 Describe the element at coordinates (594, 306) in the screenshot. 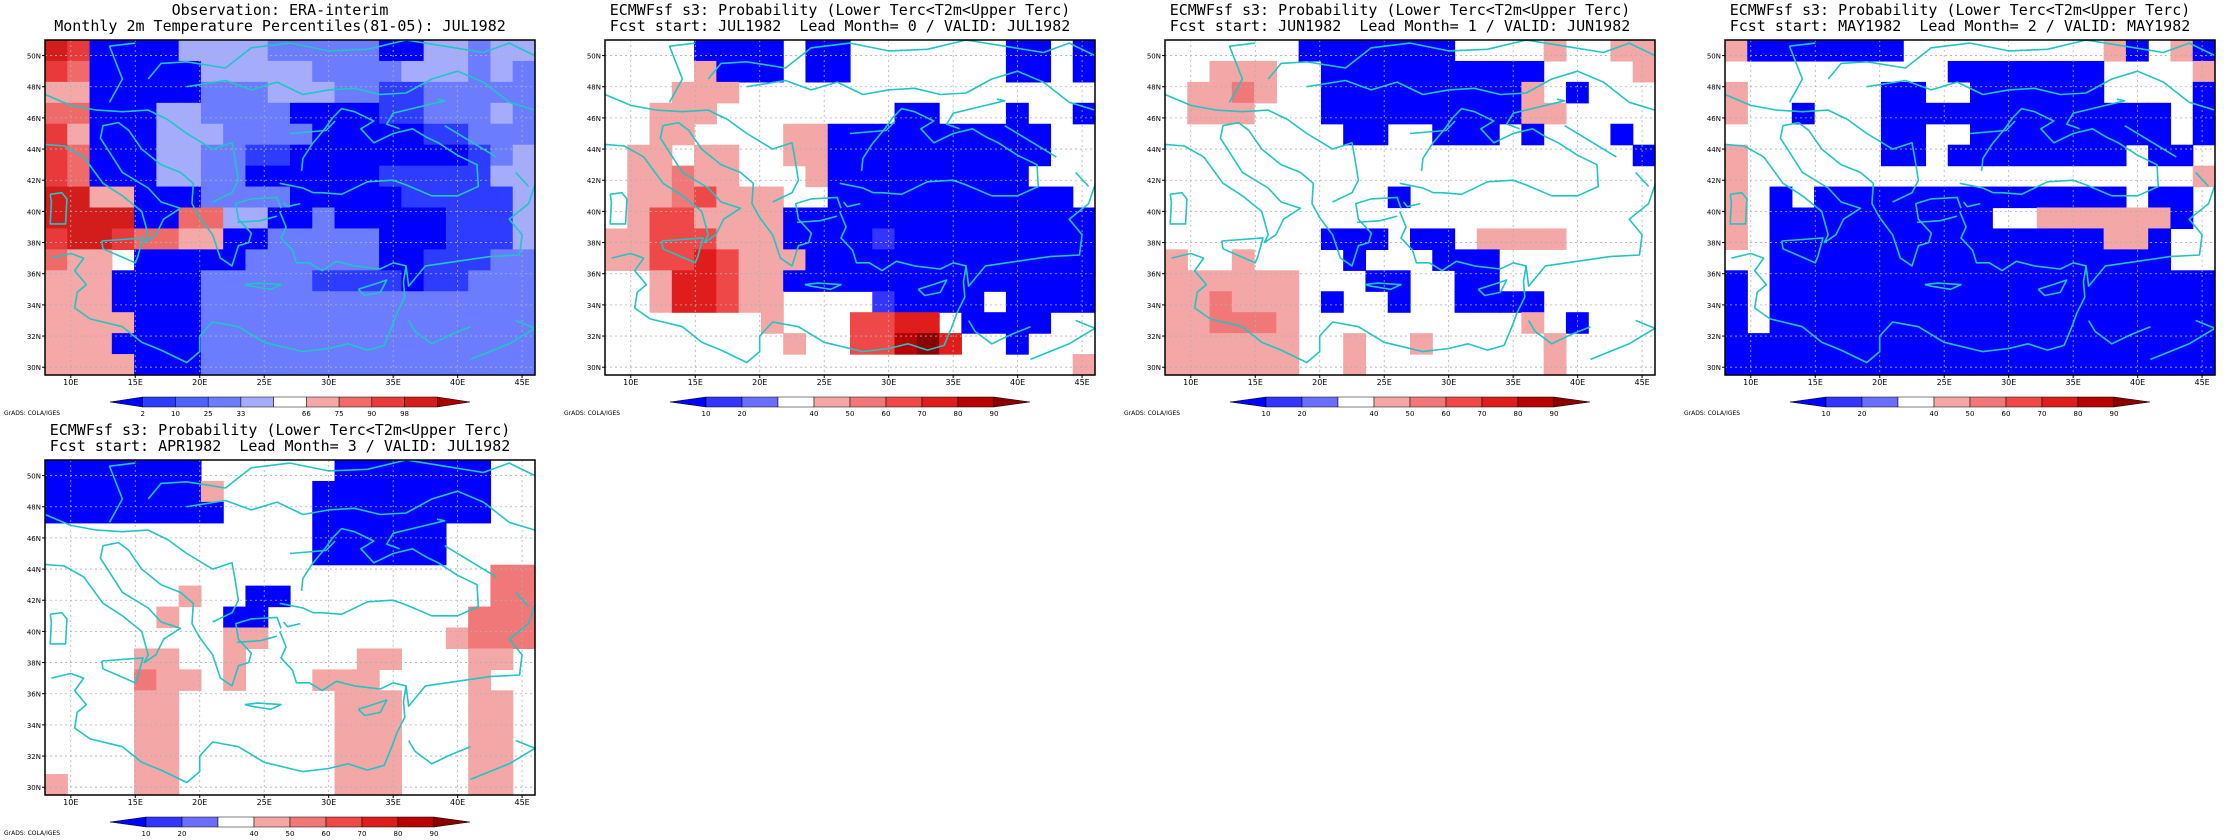

I see `lat-tick-label: 34N` at that location.